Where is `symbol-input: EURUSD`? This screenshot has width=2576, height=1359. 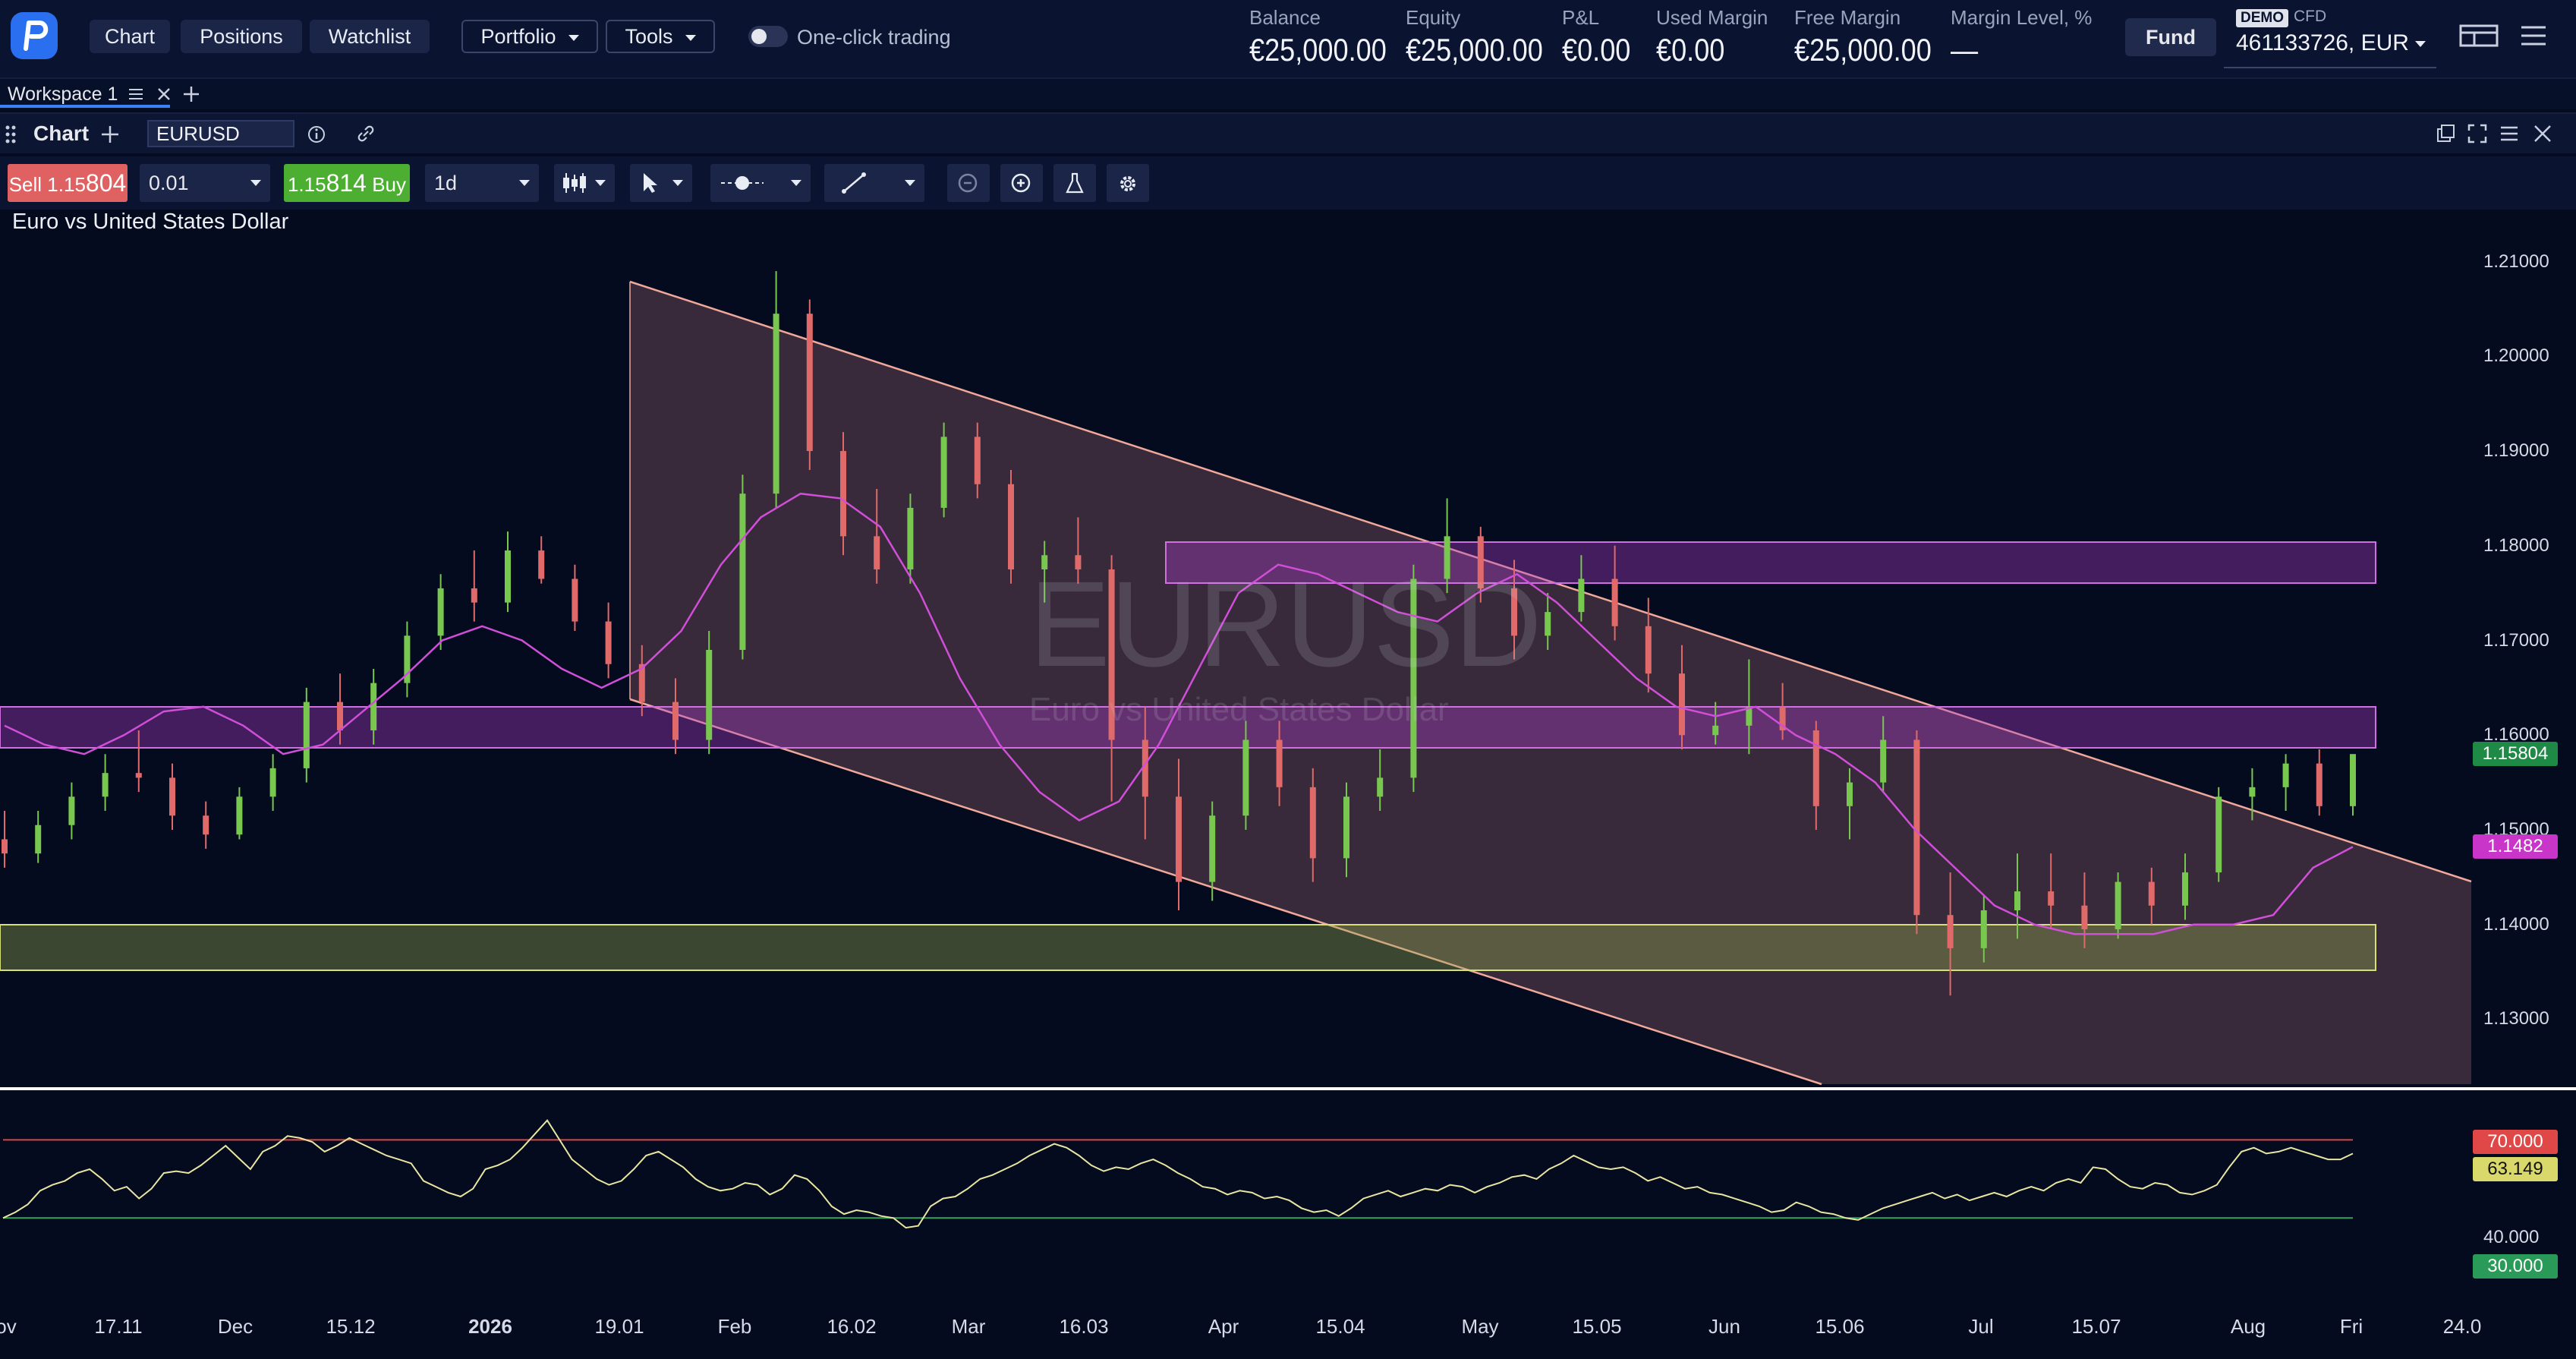 symbol-input: EURUSD is located at coordinates (220, 133).